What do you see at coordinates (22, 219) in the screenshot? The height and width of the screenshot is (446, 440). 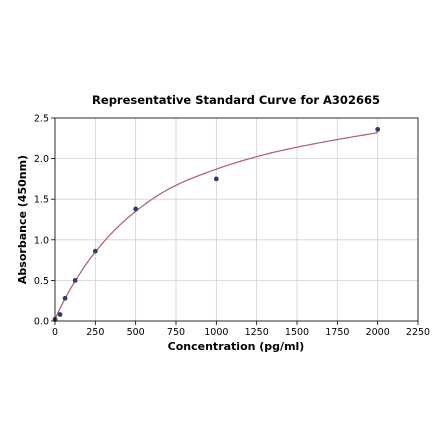 I see `y-axis-label: Absorbance (450nm)` at bounding box center [22, 219].